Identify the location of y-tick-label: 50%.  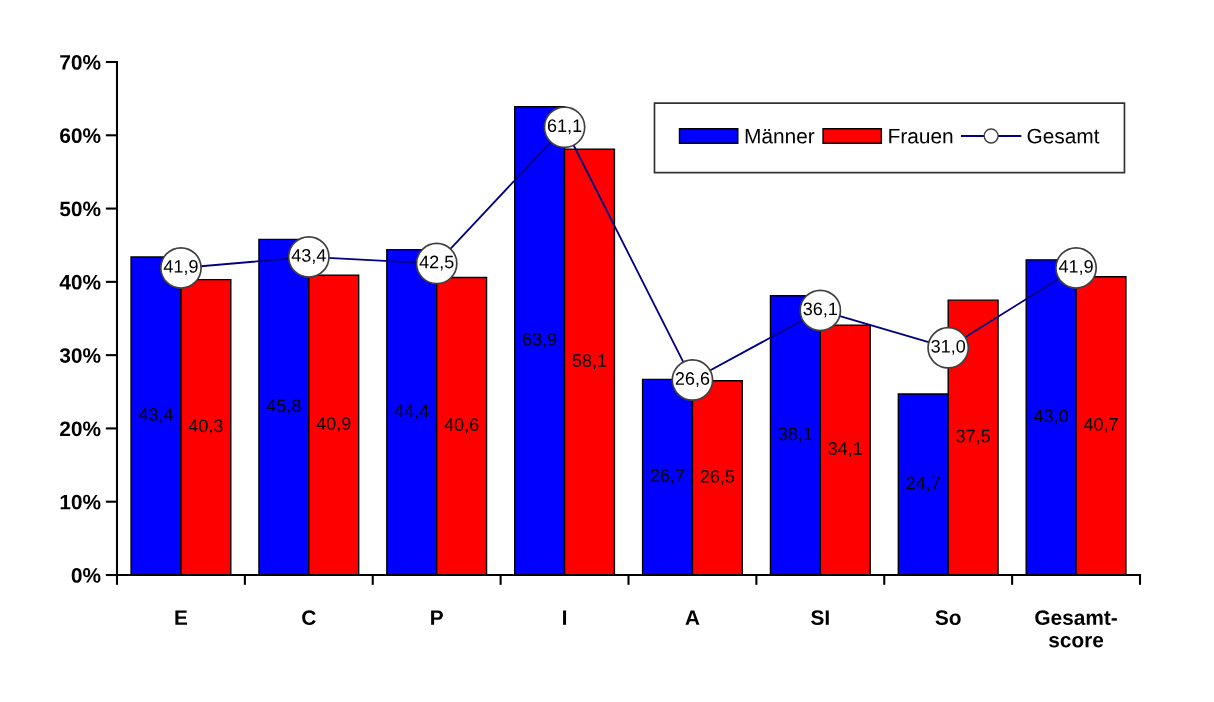
(80, 209).